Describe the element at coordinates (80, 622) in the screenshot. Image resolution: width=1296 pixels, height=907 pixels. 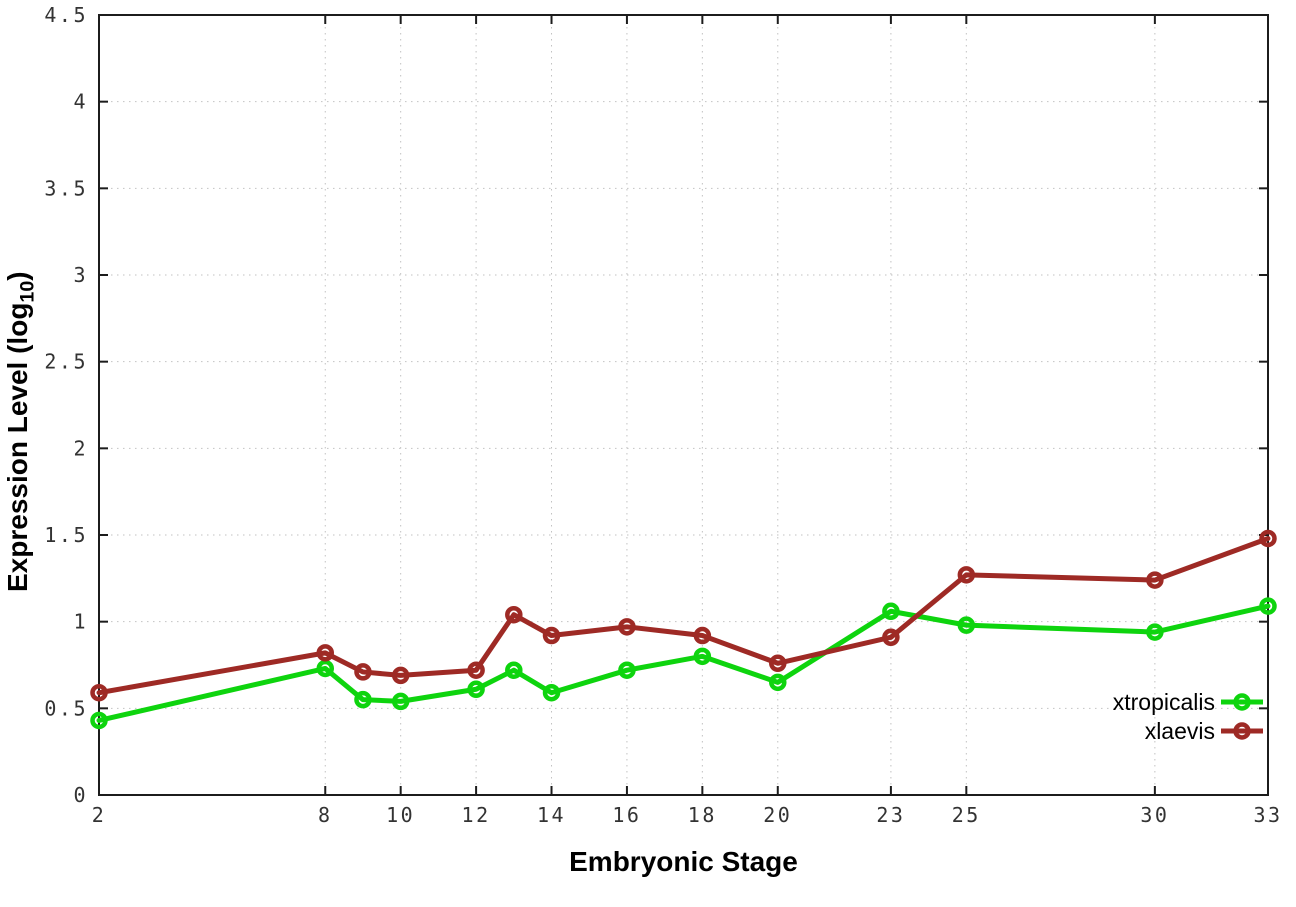
I see `y-tick-label-1: 1` at that location.